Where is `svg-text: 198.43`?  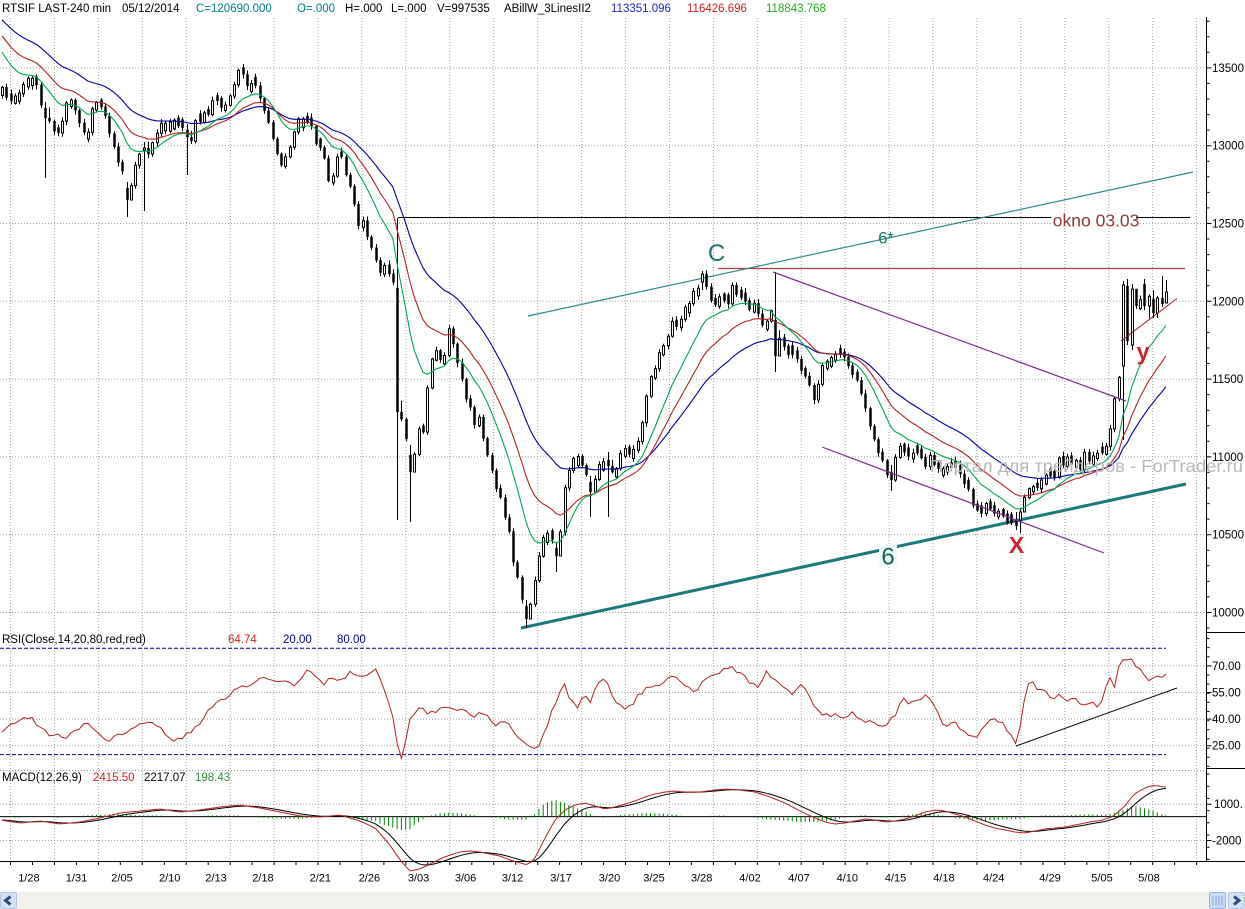
svg-text: 198.43 is located at coordinates (212, 778).